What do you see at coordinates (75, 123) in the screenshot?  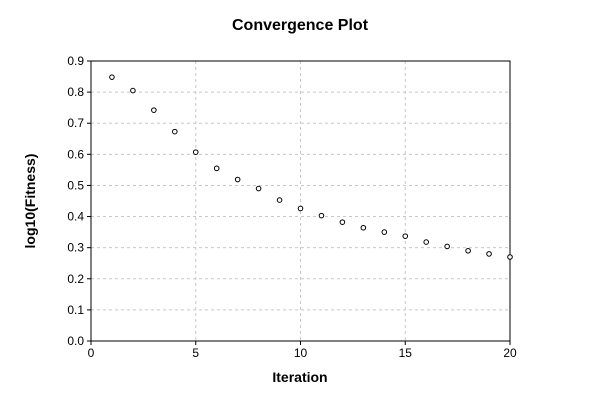 I see `y-tick-label: 0.7` at bounding box center [75, 123].